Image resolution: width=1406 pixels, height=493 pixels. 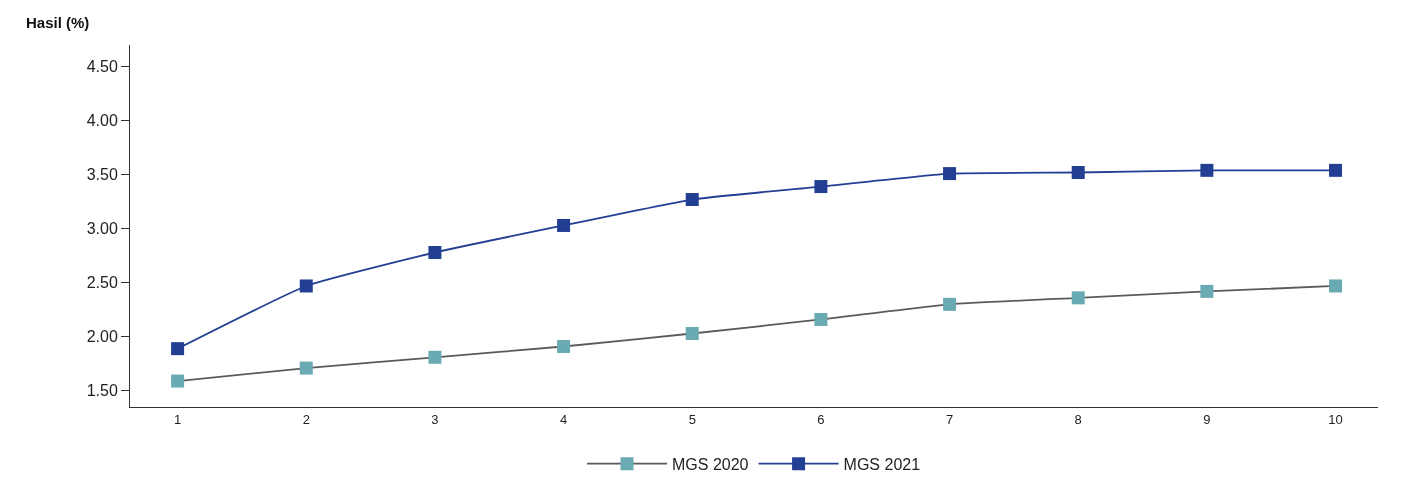 What do you see at coordinates (882, 464) in the screenshot?
I see `legend-label: MGS 2021` at bounding box center [882, 464].